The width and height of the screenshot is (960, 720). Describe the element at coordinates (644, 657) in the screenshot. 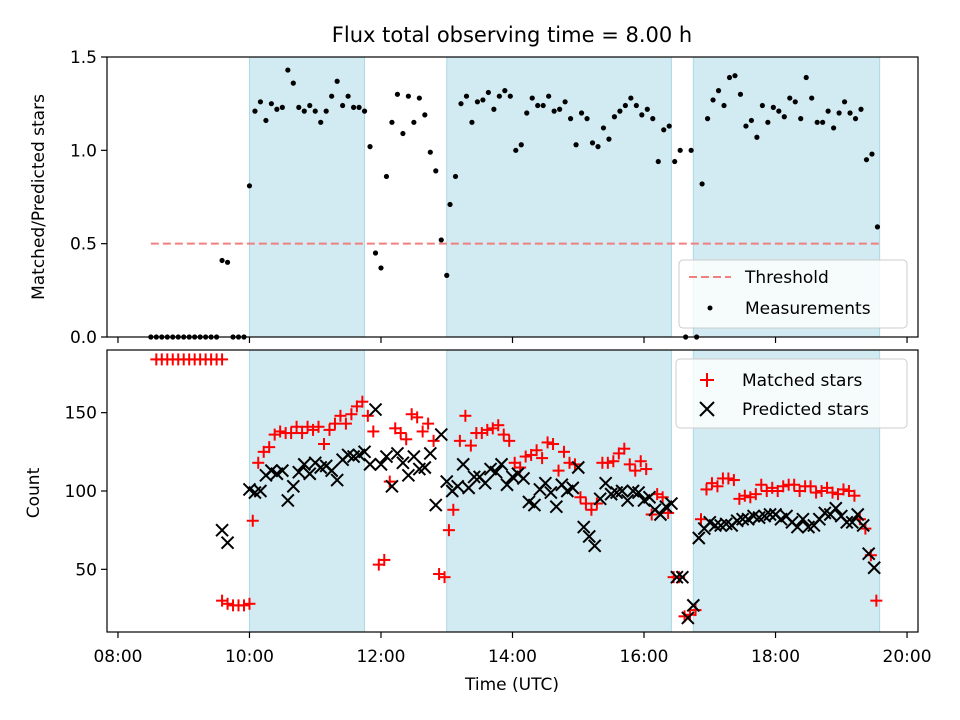

I see `x-tick-label: 16:00` at that location.